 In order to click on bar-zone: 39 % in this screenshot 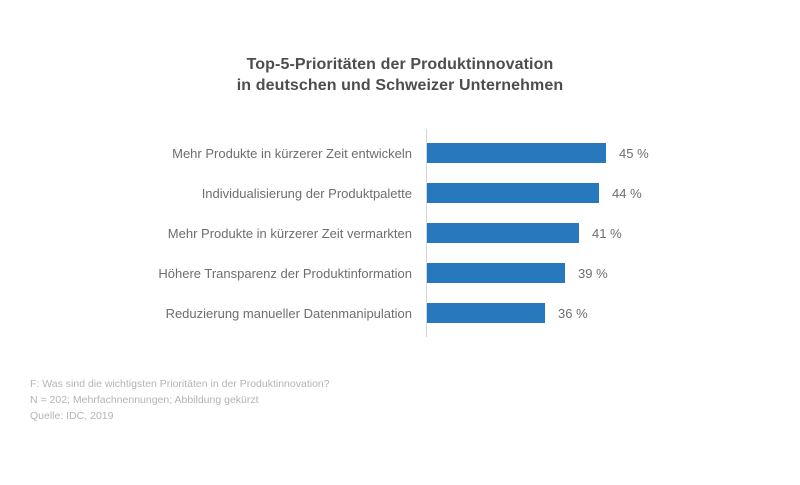, I will do `click(517, 273)`.